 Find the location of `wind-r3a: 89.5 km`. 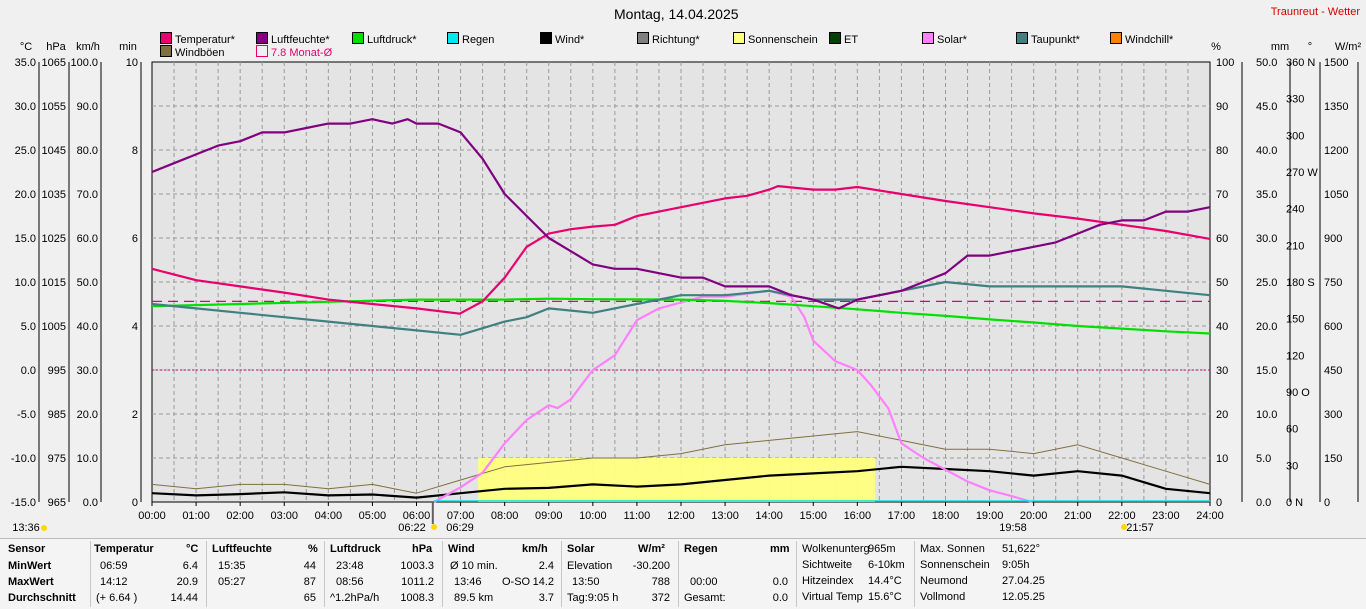

wind-r3a: 89.5 km is located at coordinates (474, 598).